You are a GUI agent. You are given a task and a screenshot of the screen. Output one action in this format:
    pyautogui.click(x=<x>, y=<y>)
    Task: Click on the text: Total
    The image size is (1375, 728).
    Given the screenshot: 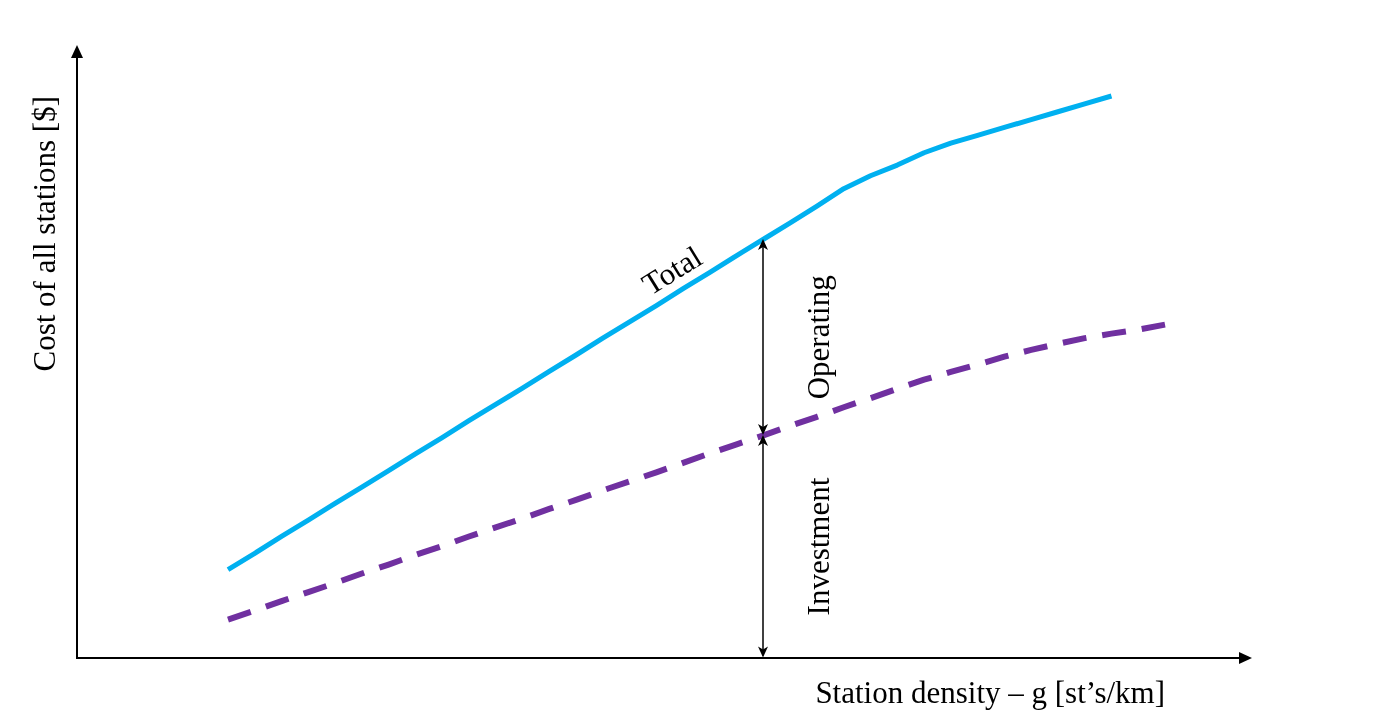 What is the action you would take?
    pyautogui.click(x=671, y=270)
    